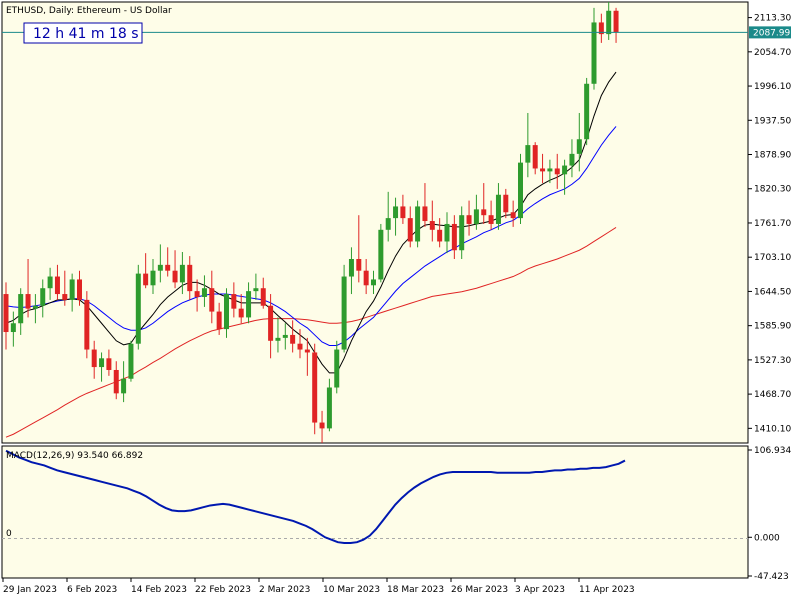 This screenshot has width=800, height=600. What do you see at coordinates (772, 429) in the screenshot?
I see `price-tick-label: 1410.10` at bounding box center [772, 429].